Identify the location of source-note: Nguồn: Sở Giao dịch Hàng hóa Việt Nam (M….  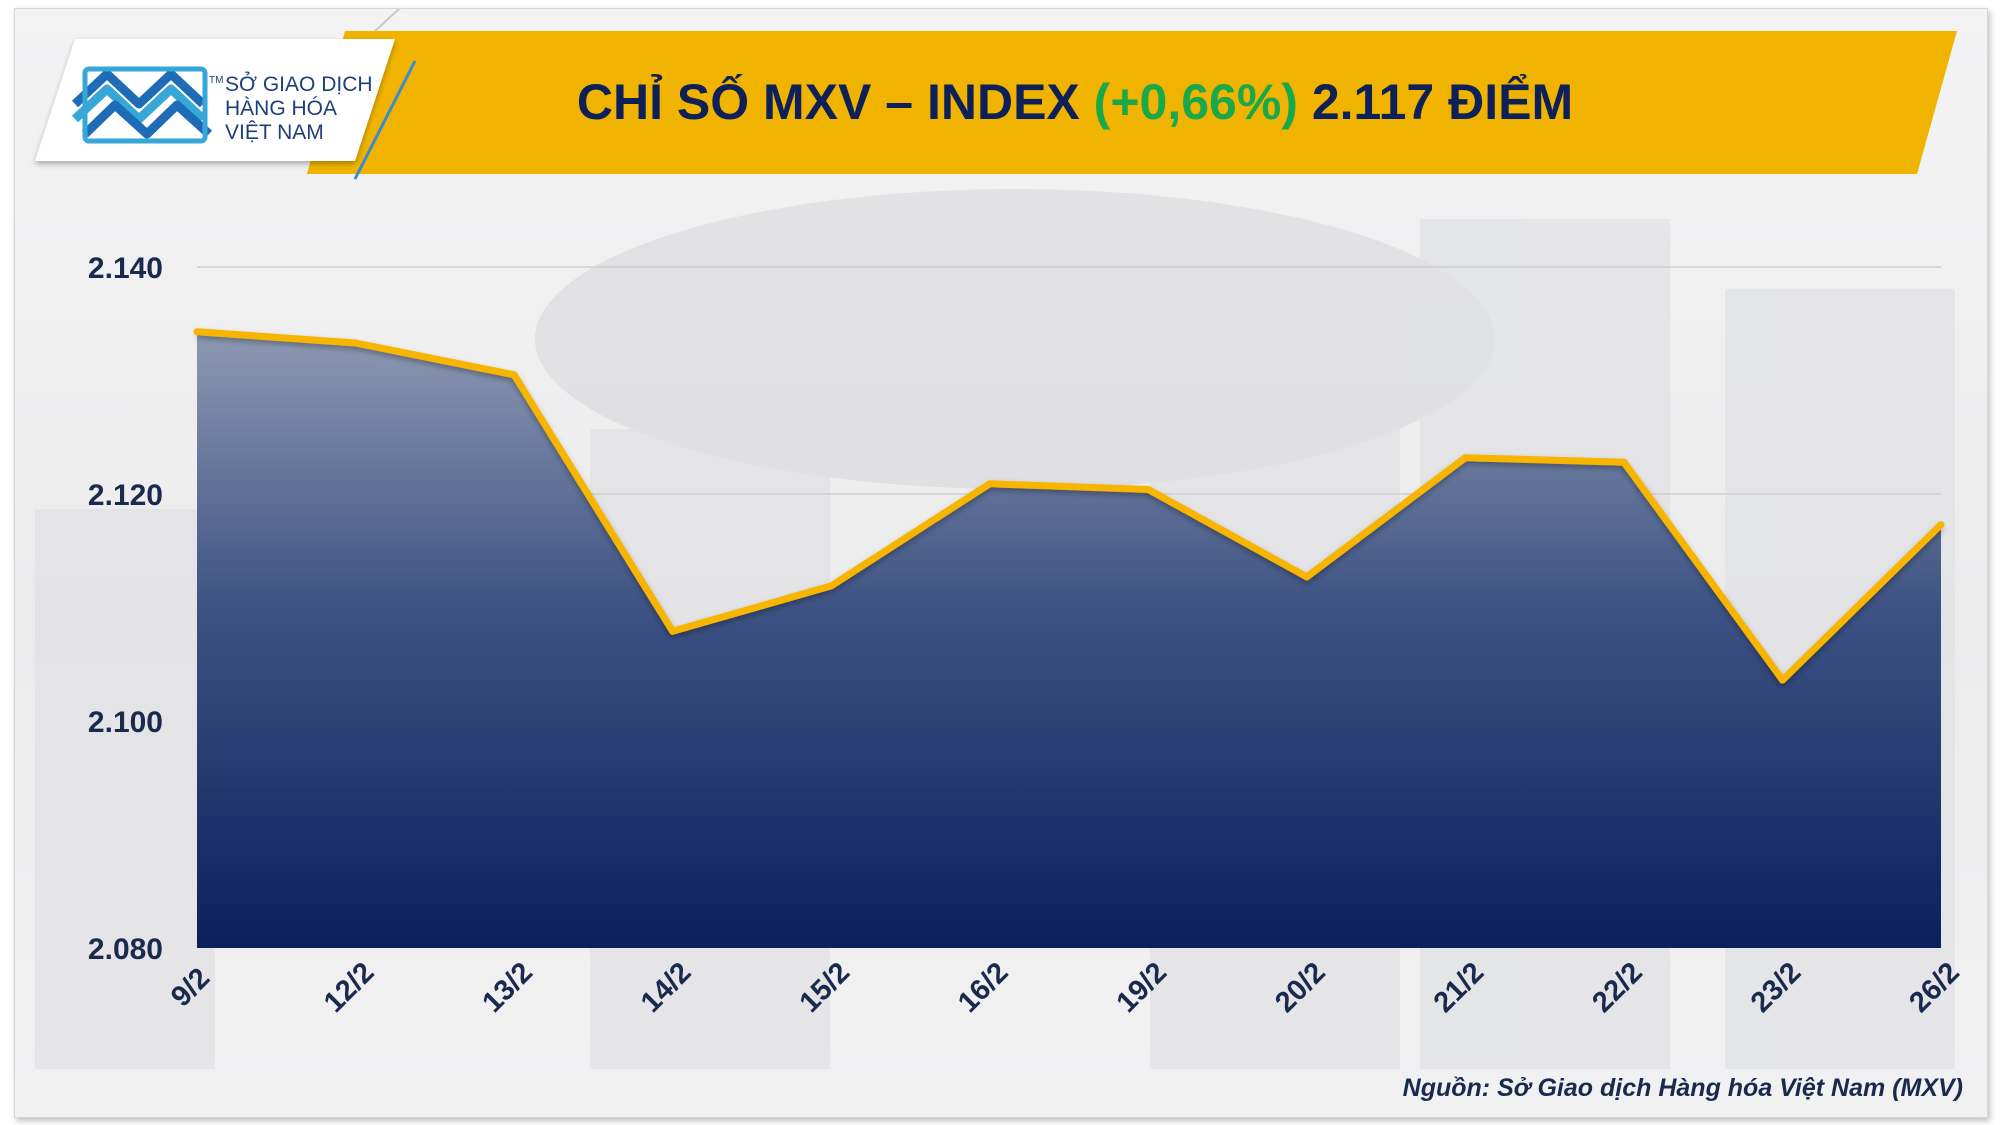
(1682, 1088).